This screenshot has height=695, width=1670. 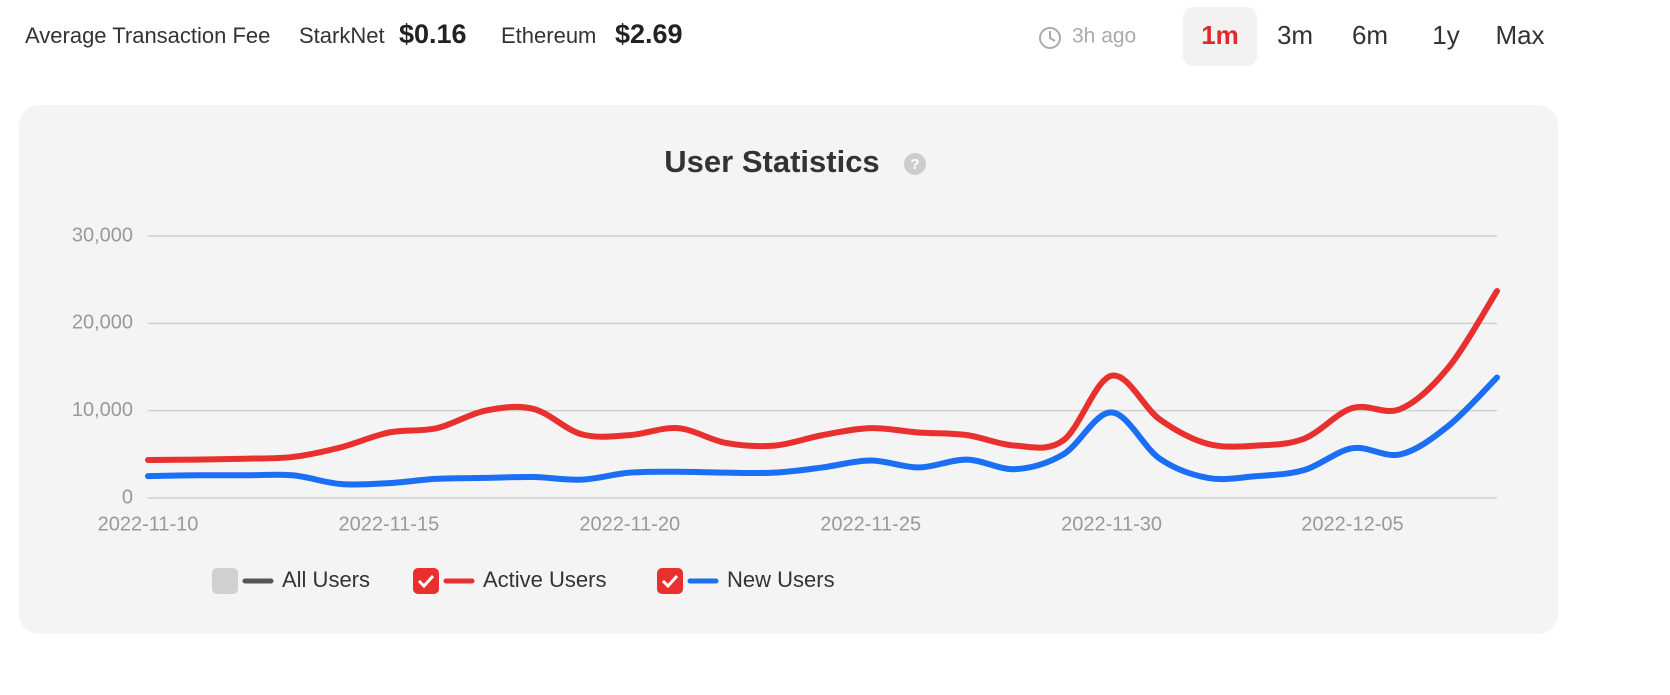 I want to click on network-name: Ethereum, so click(x=548, y=35).